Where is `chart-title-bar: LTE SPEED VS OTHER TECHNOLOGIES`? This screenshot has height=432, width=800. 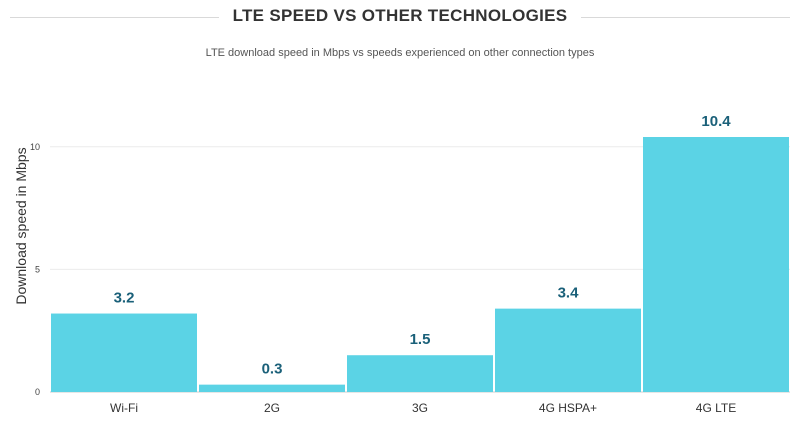 chart-title-bar: LTE SPEED VS OTHER TECHNOLOGIES is located at coordinates (400, 18).